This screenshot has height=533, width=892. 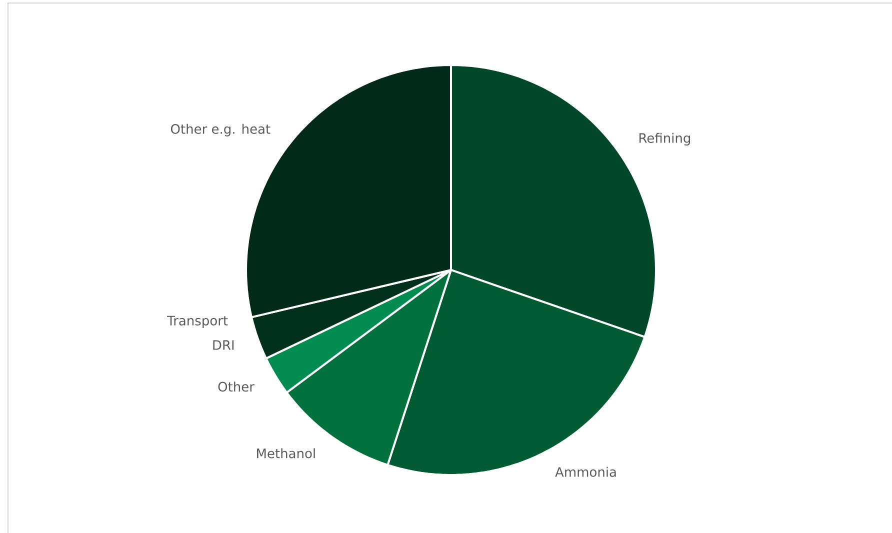 I want to click on slice-label: Other e.g. heat, so click(x=220, y=130).